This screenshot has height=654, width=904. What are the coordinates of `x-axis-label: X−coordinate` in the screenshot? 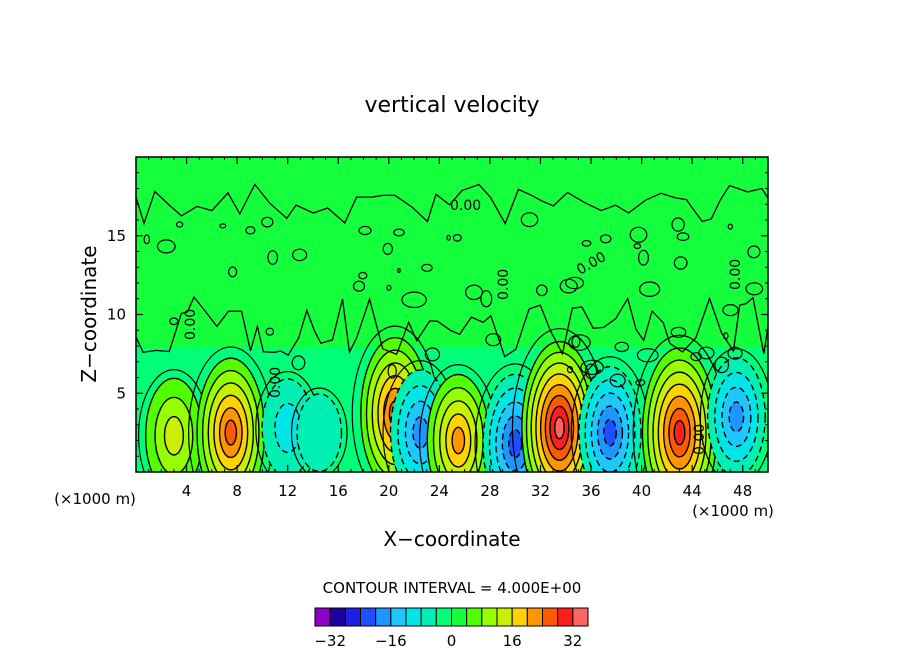 It's located at (451, 539).